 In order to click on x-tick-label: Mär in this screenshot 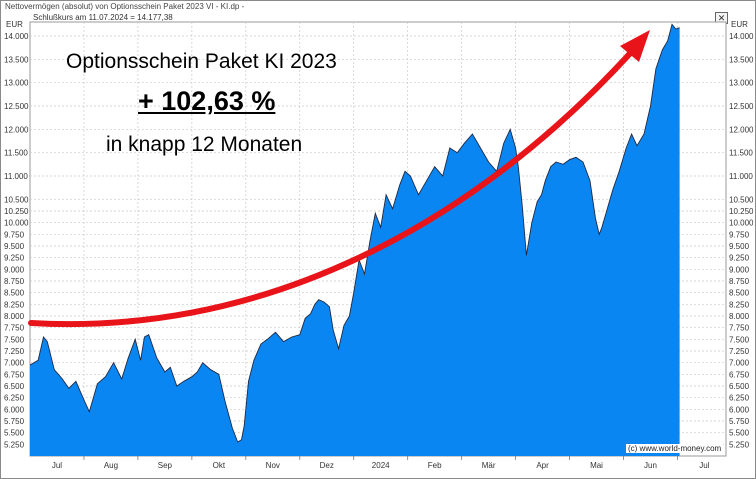, I will do `click(489, 465)`.